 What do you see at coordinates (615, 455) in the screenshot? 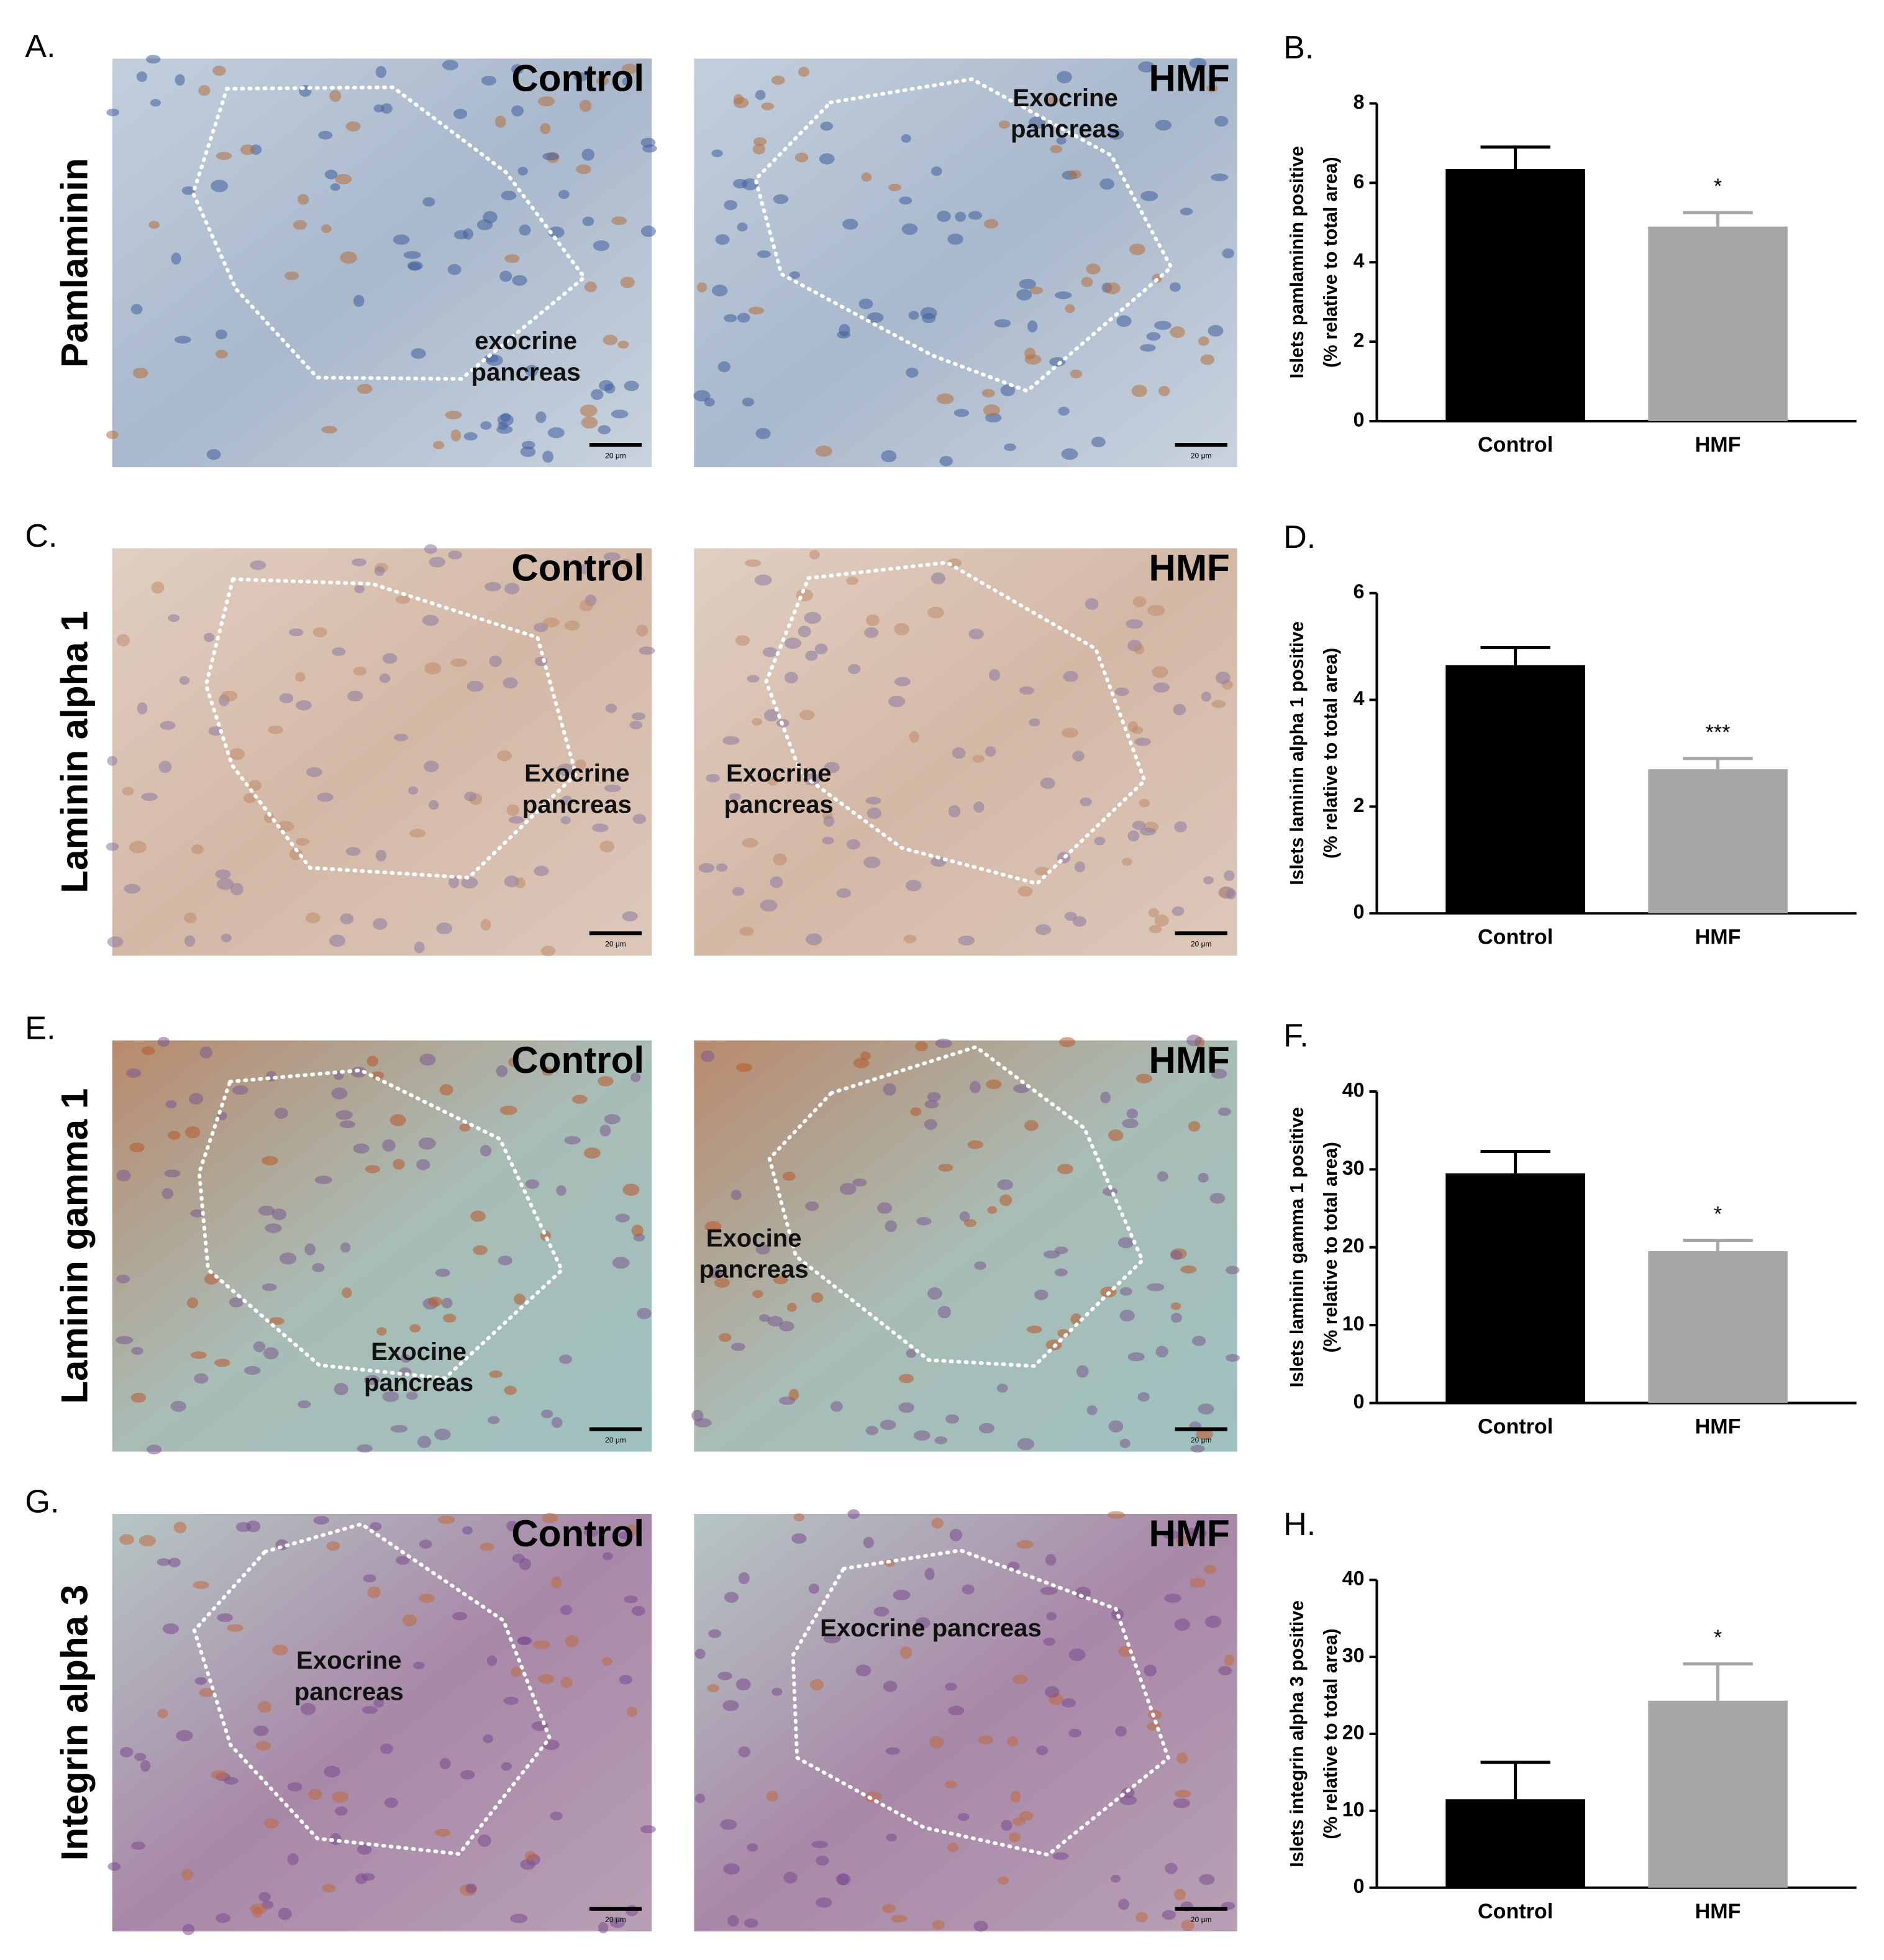
I see `scale-label: 20 μm` at bounding box center [615, 455].